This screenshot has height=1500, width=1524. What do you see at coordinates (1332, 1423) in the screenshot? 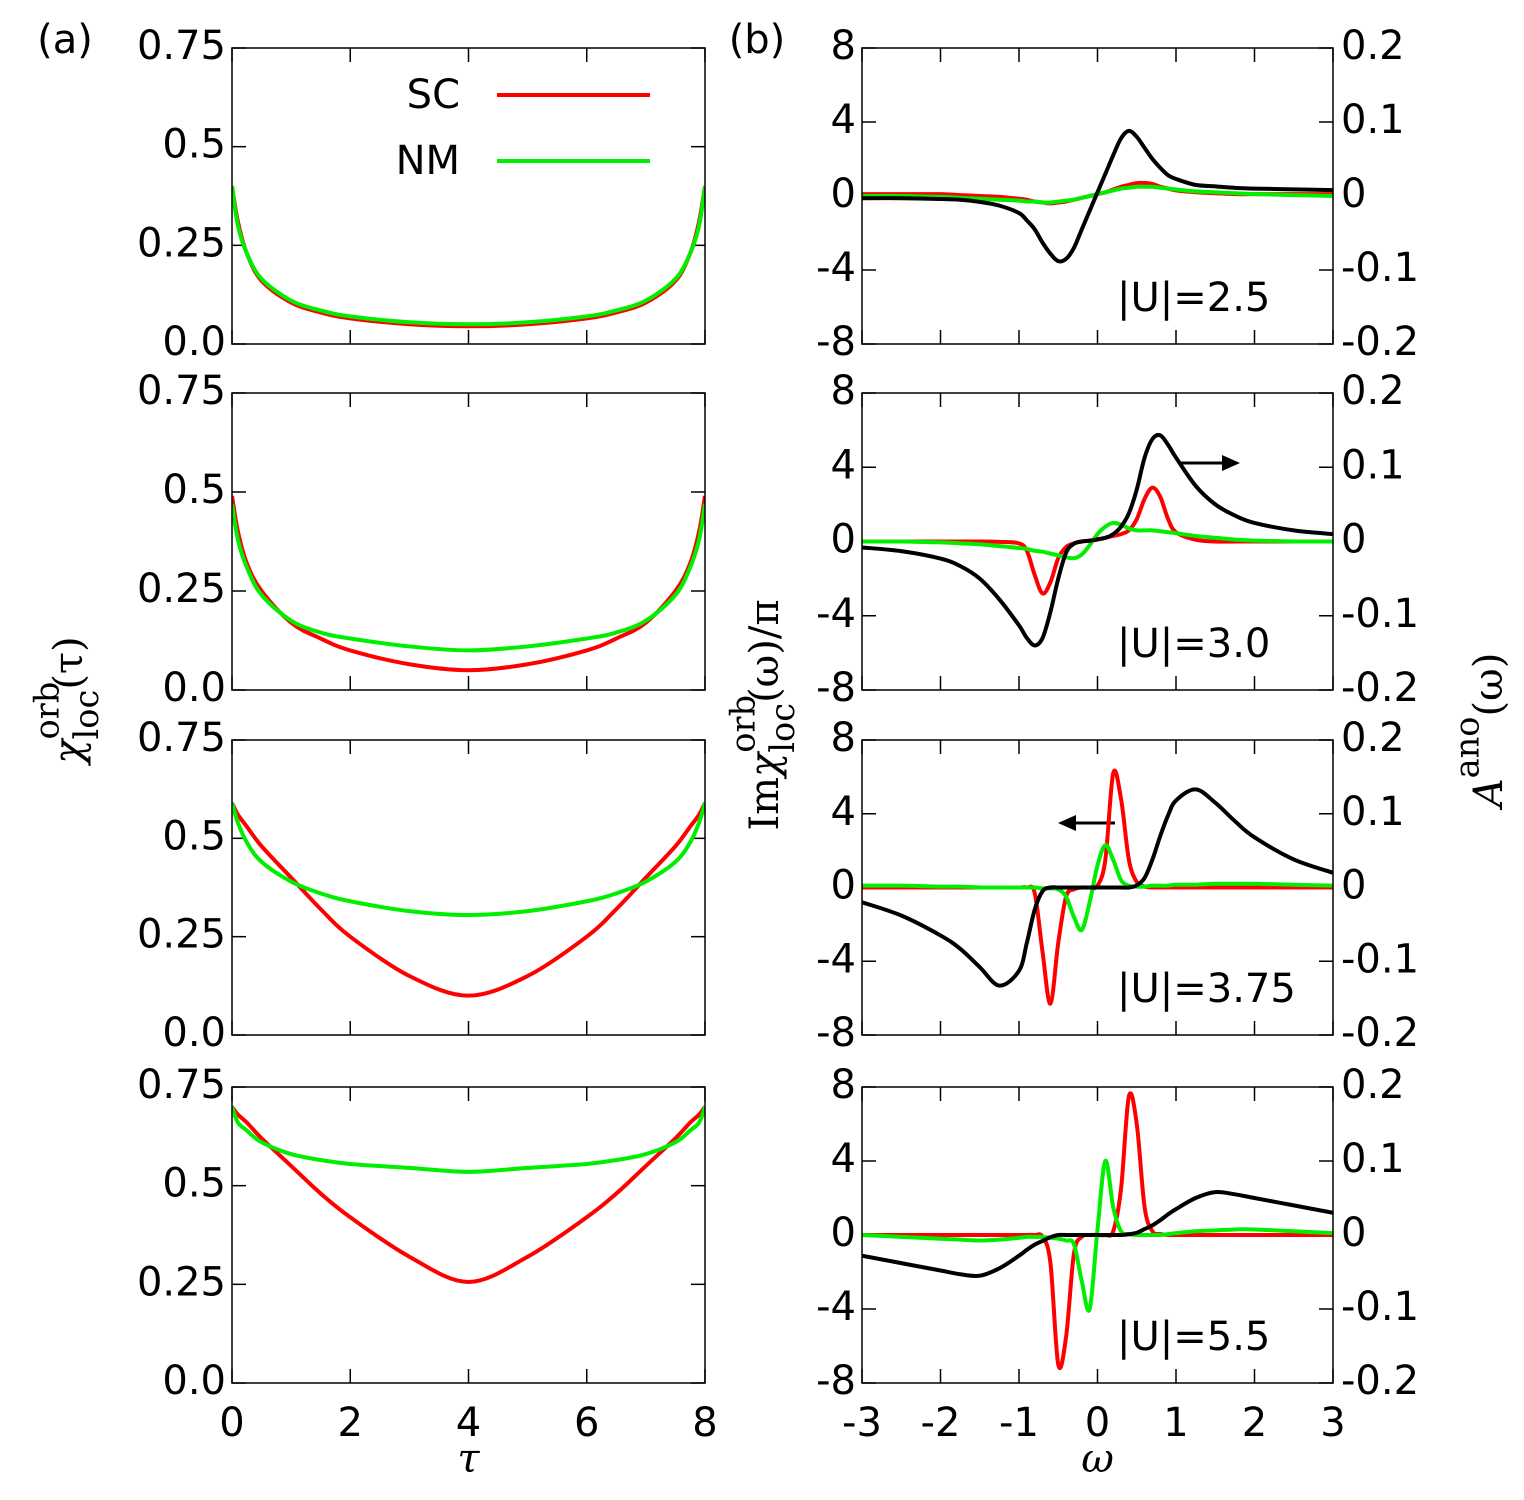
I see `x-tick-label: 3` at bounding box center [1332, 1423].